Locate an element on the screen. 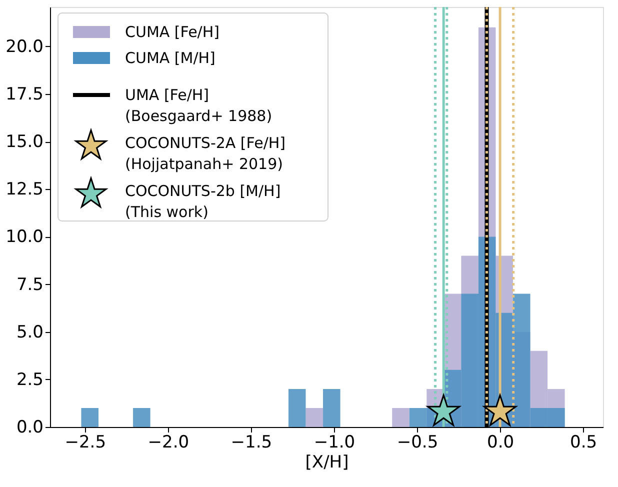 The image size is (618, 487). y-tick-label: 15.0 is located at coordinates (25, 142).